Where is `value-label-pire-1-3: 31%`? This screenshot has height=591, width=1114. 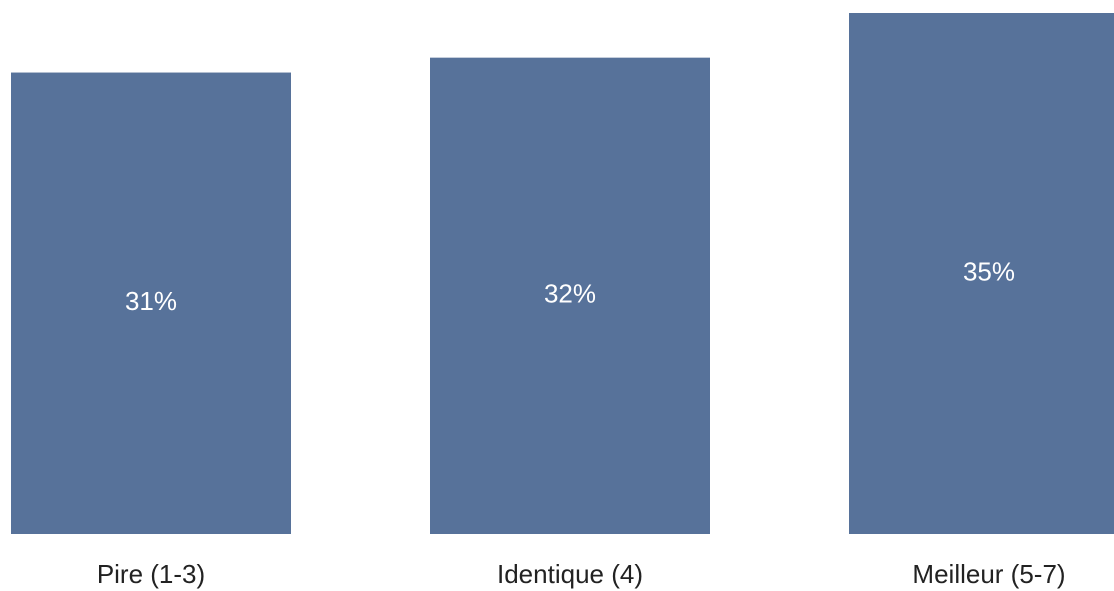 value-label-pire-1-3: 31% is located at coordinates (151, 301).